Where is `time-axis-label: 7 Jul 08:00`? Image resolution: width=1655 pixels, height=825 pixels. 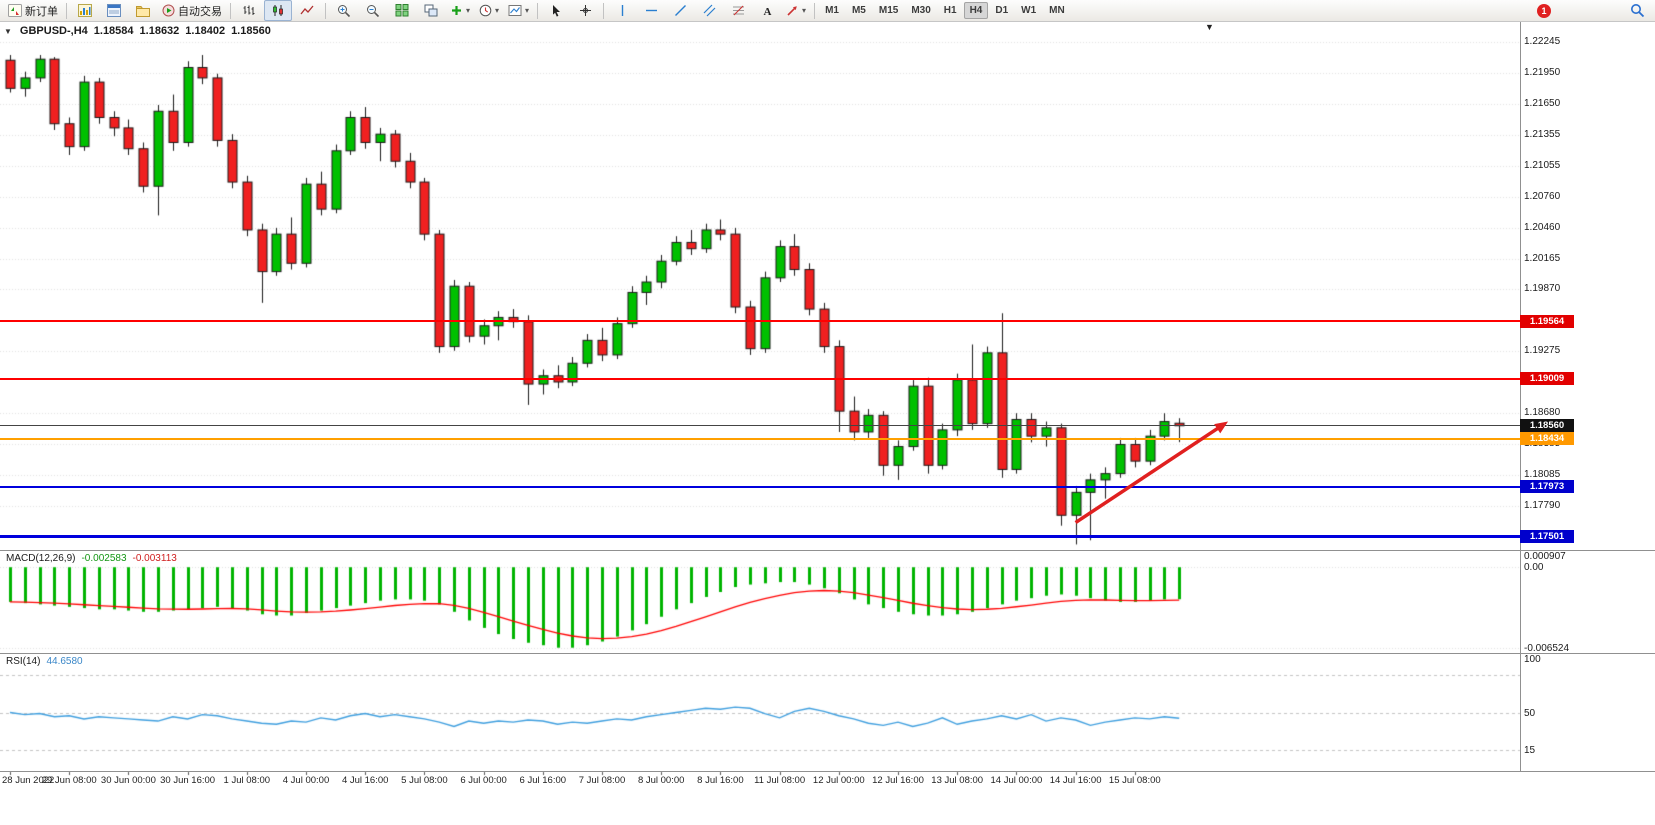
time-axis-label: 7 Jul 08:00 is located at coordinates (602, 780).